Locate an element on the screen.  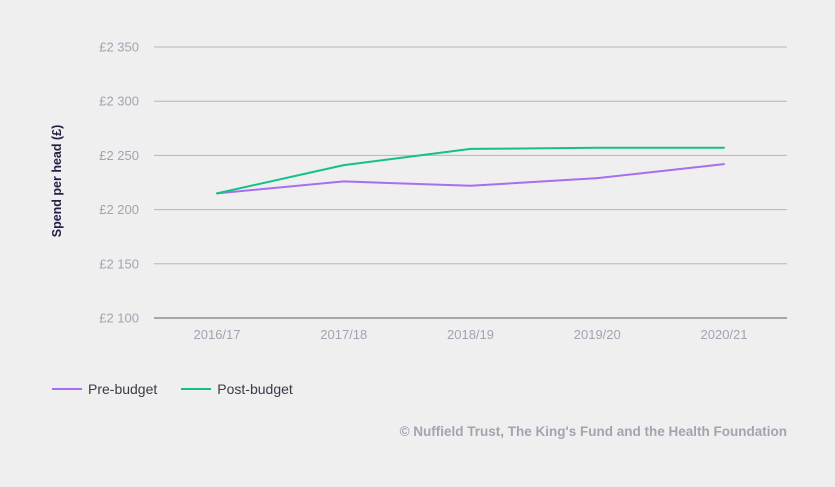
legend-item-pre-budget: Pre-budget is located at coordinates (104, 389).